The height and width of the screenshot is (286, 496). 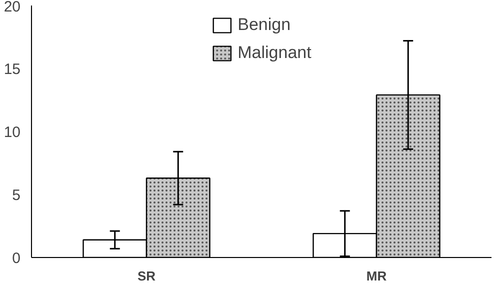 I want to click on x-tick-label: MR, so click(x=377, y=276).